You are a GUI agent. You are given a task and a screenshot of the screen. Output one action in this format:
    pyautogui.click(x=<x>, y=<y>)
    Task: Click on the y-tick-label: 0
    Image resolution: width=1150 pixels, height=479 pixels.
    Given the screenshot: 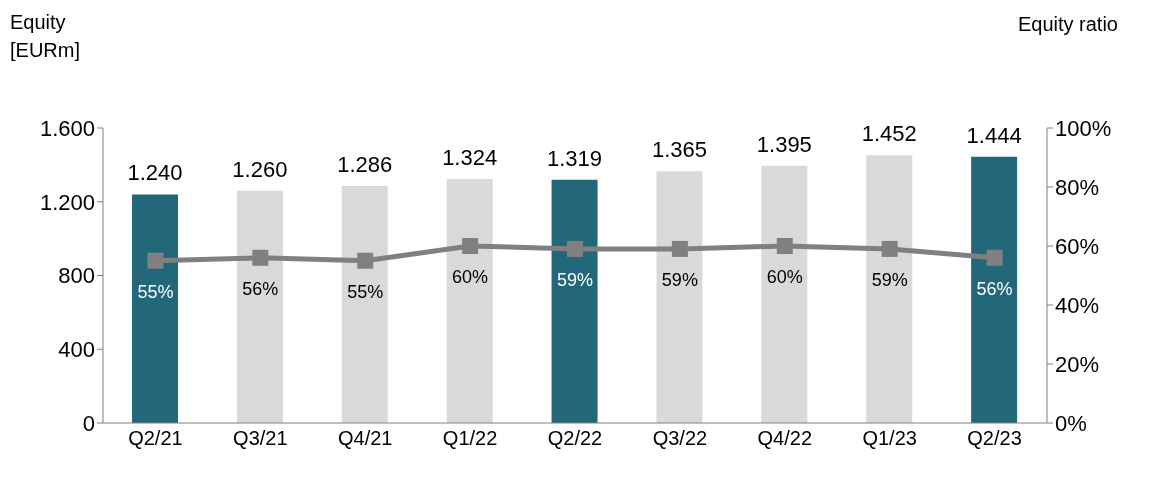 What is the action you would take?
    pyautogui.click(x=88, y=423)
    